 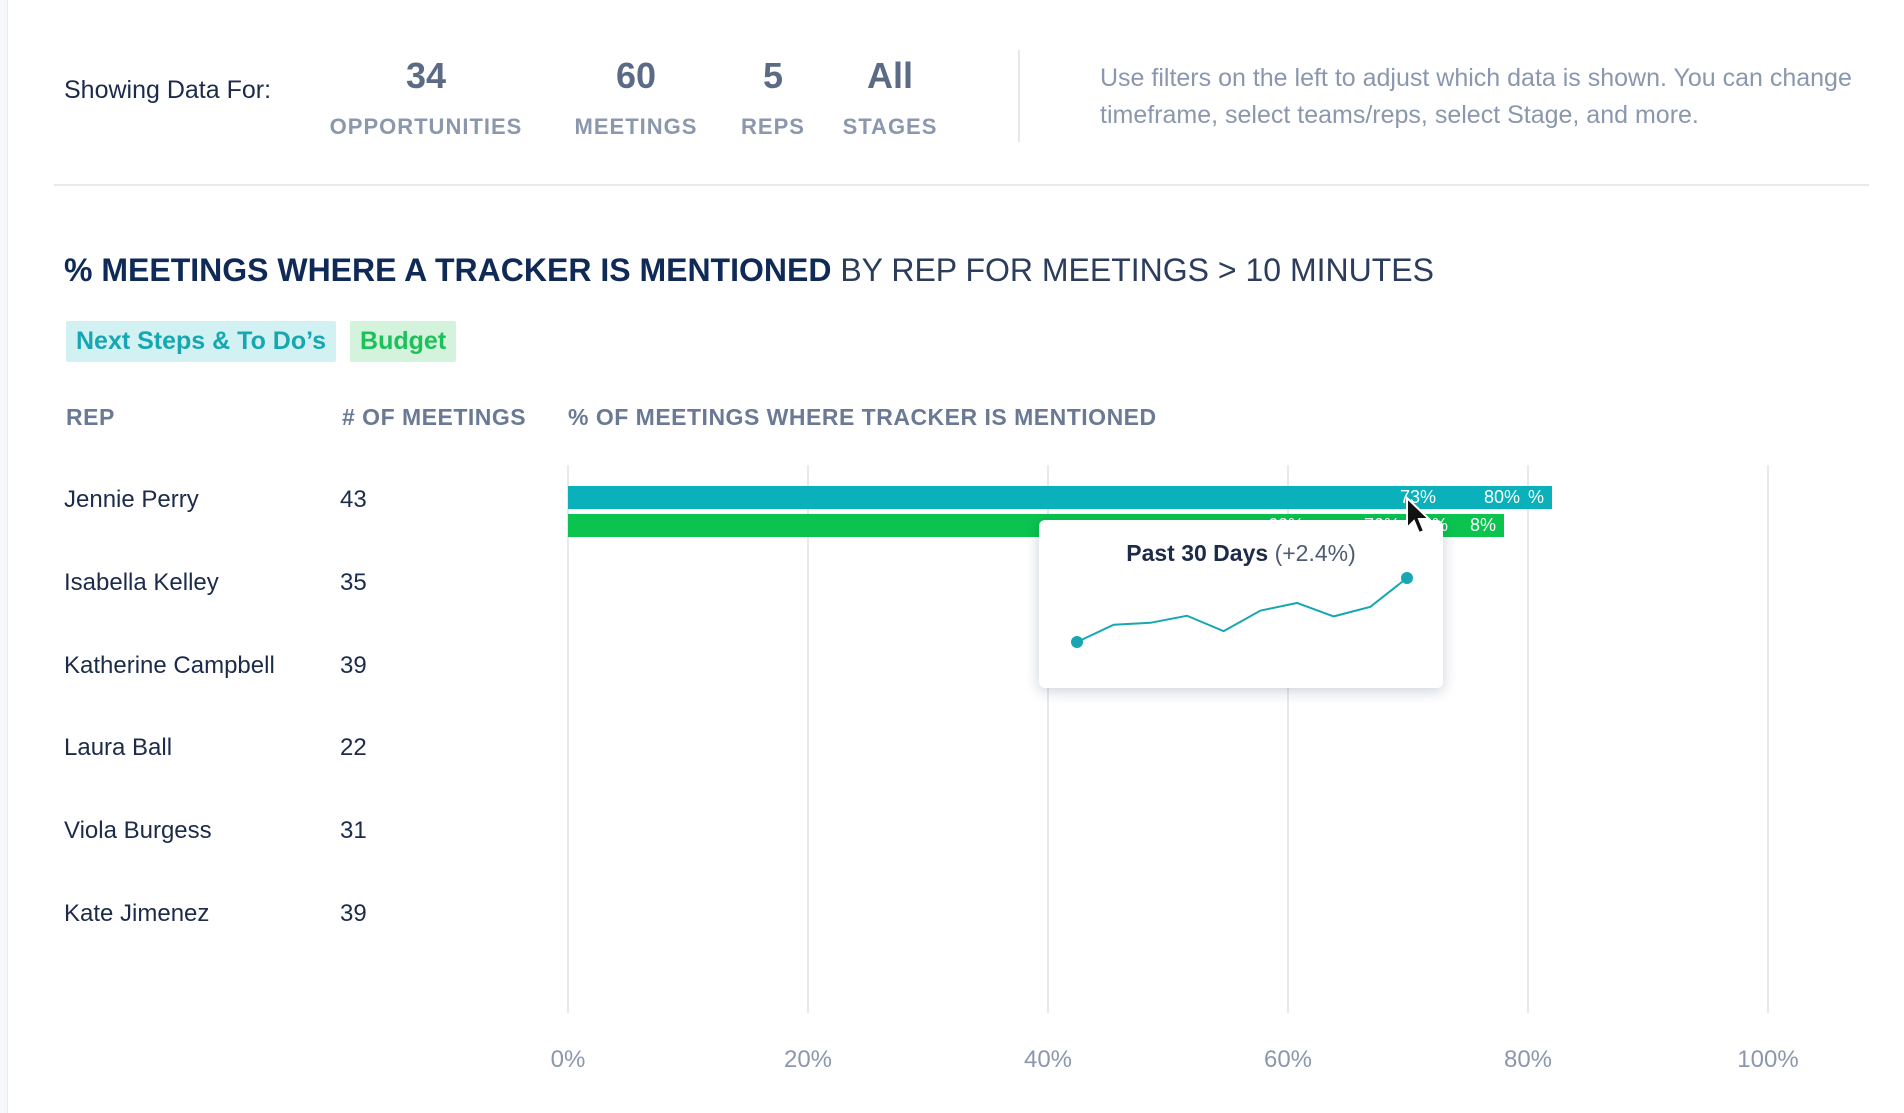 What do you see at coordinates (403, 341) in the screenshot?
I see `legend-budget: Budget` at bounding box center [403, 341].